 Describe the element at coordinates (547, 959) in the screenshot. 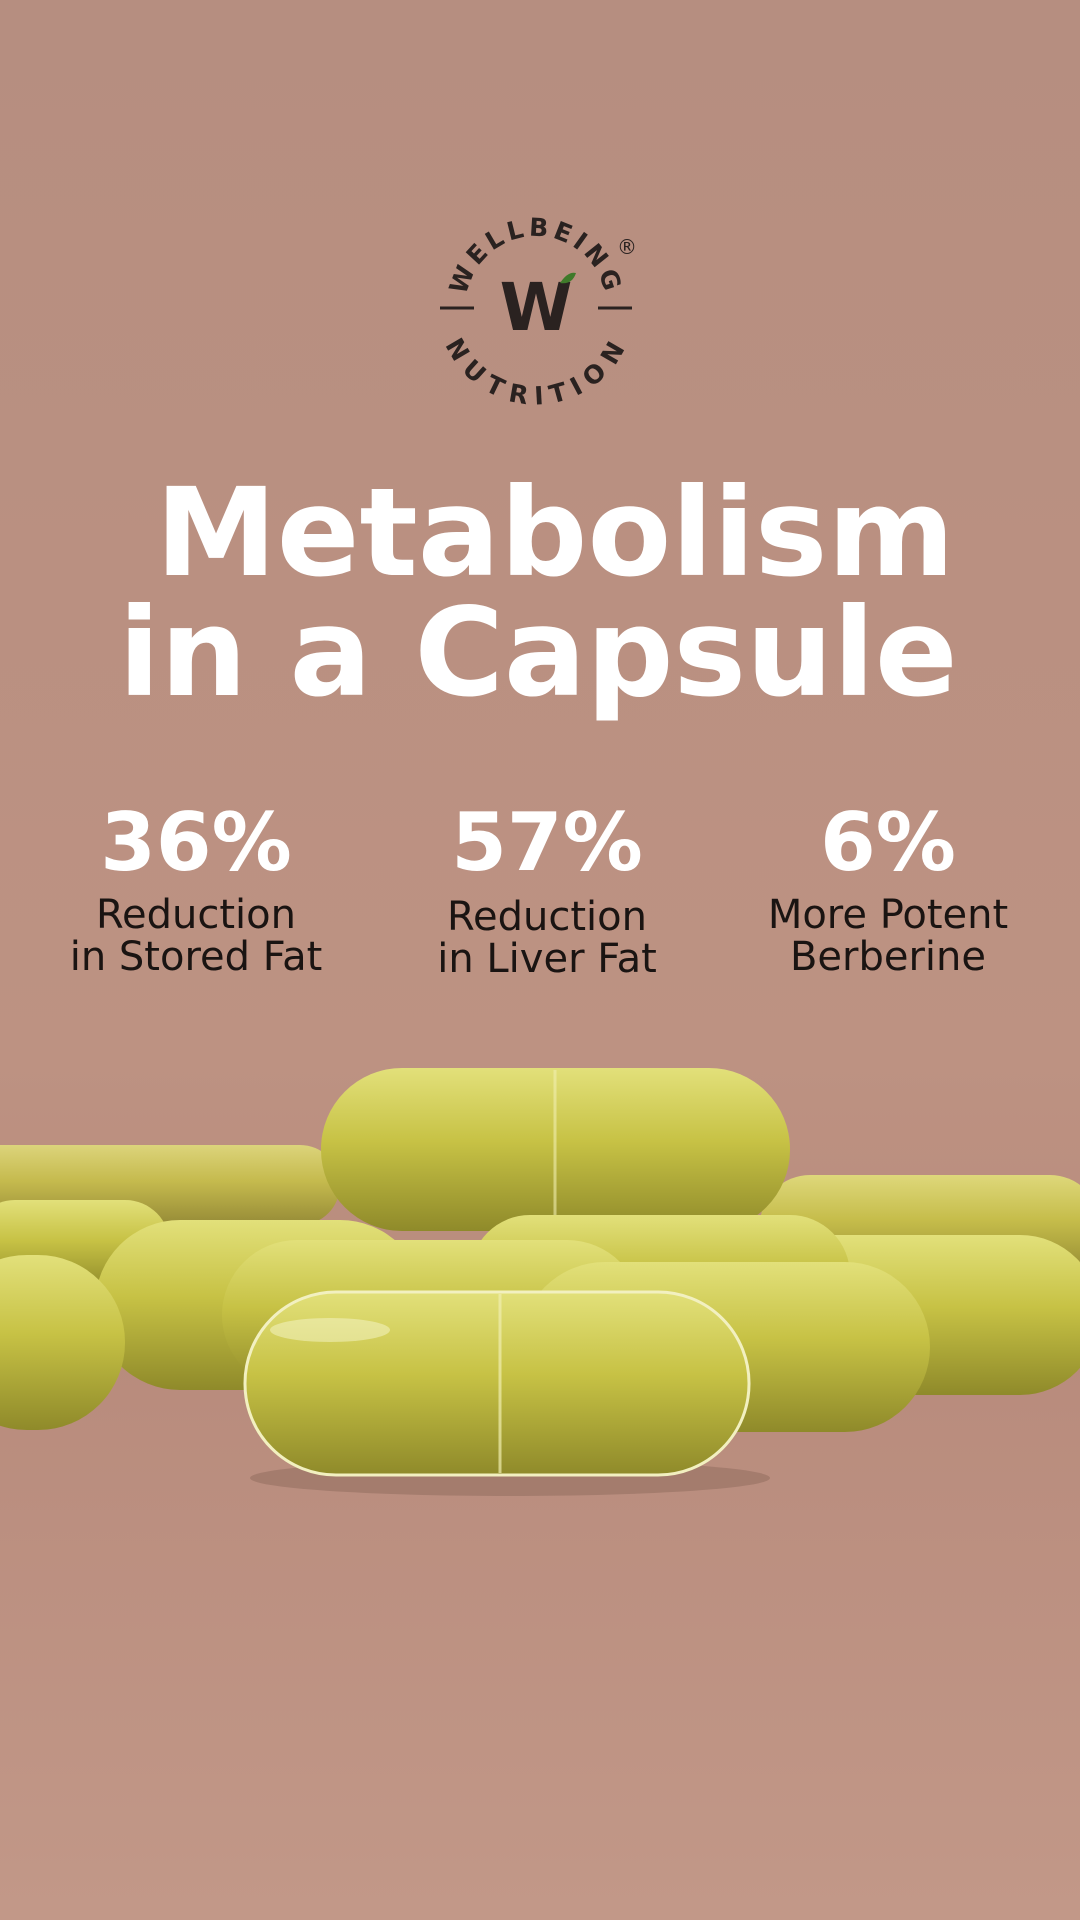

I see `stat-label: in Liver Fat` at that location.